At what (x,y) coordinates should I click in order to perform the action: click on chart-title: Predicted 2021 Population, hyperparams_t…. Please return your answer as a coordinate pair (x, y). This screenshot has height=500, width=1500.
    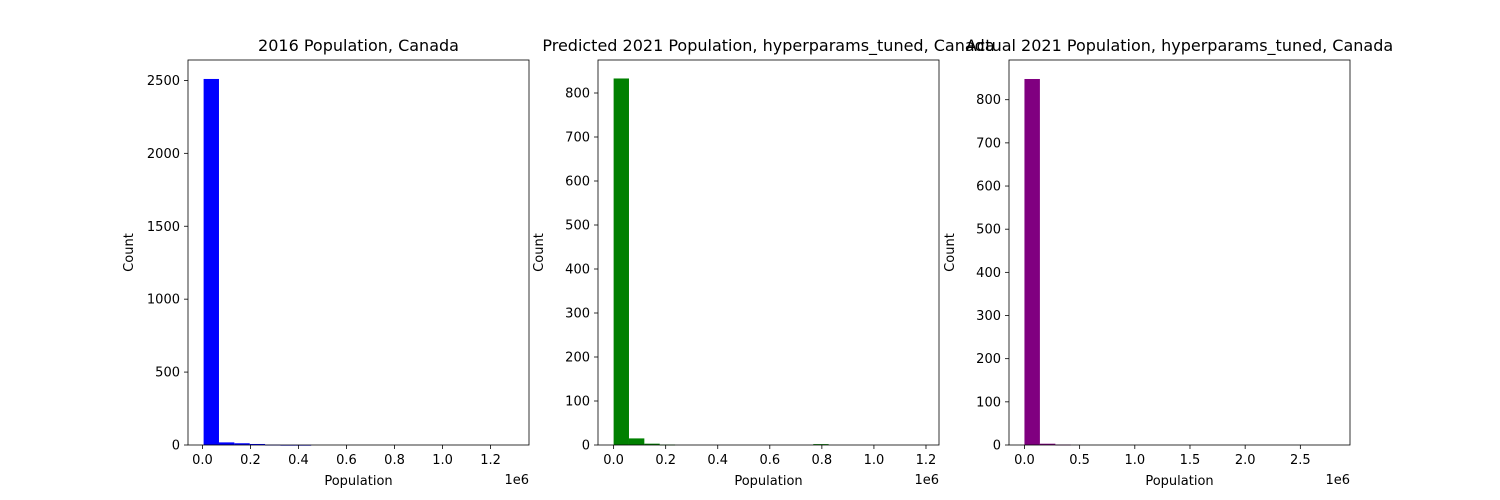
    Looking at the image, I should click on (768, 46).